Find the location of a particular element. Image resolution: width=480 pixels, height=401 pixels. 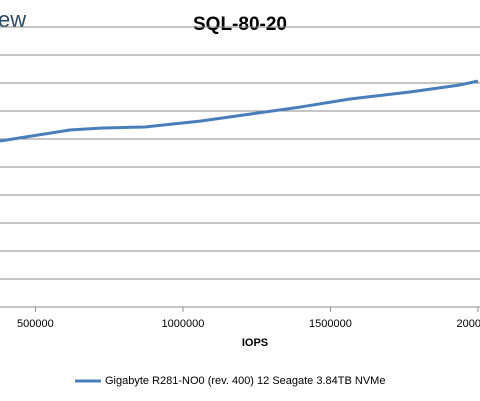

x-tick-label: 500000 is located at coordinates (35, 324).